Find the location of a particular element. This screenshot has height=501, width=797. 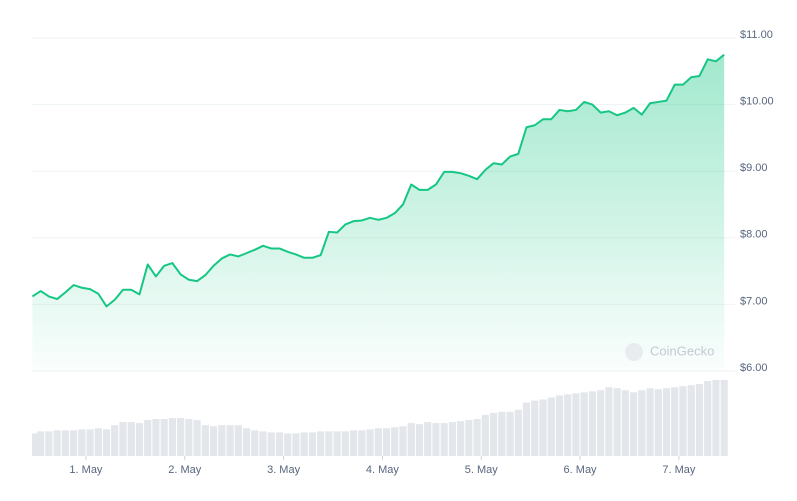

y-tick-label: $6.00 is located at coordinates (754, 368).